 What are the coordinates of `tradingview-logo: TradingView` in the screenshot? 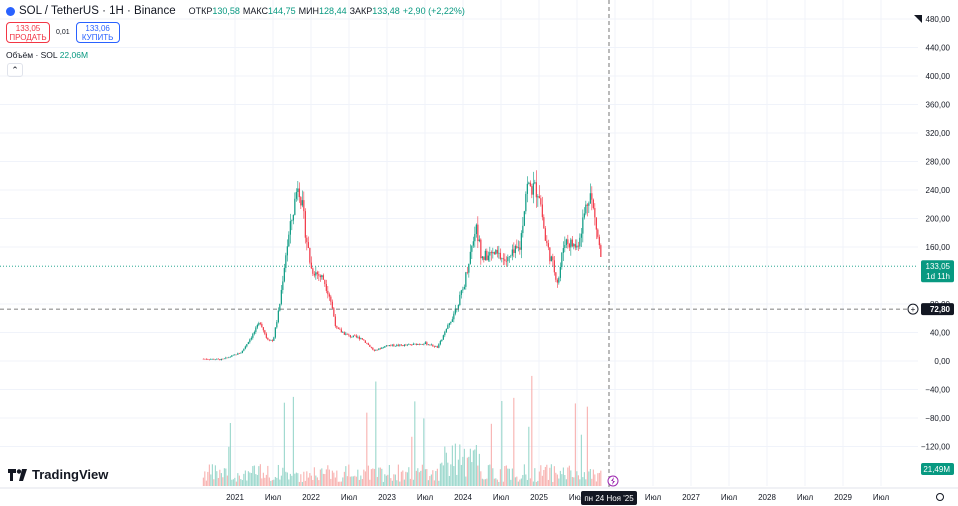 It's located at (58, 474).